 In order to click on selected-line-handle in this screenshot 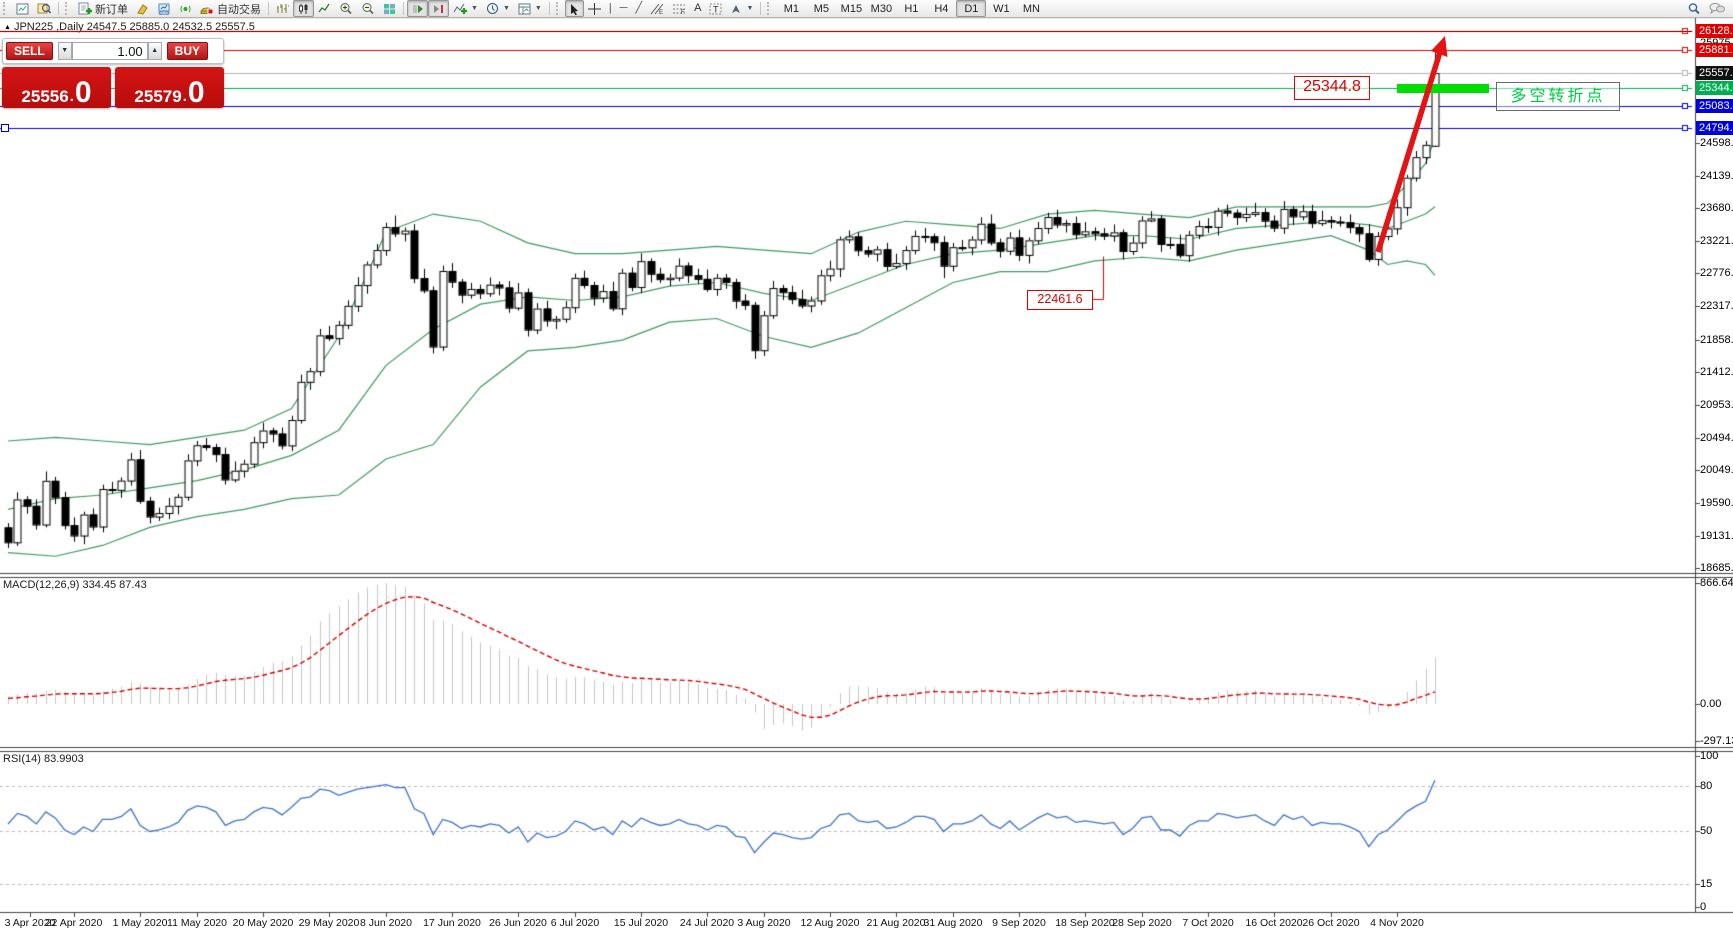, I will do `click(5, 128)`.